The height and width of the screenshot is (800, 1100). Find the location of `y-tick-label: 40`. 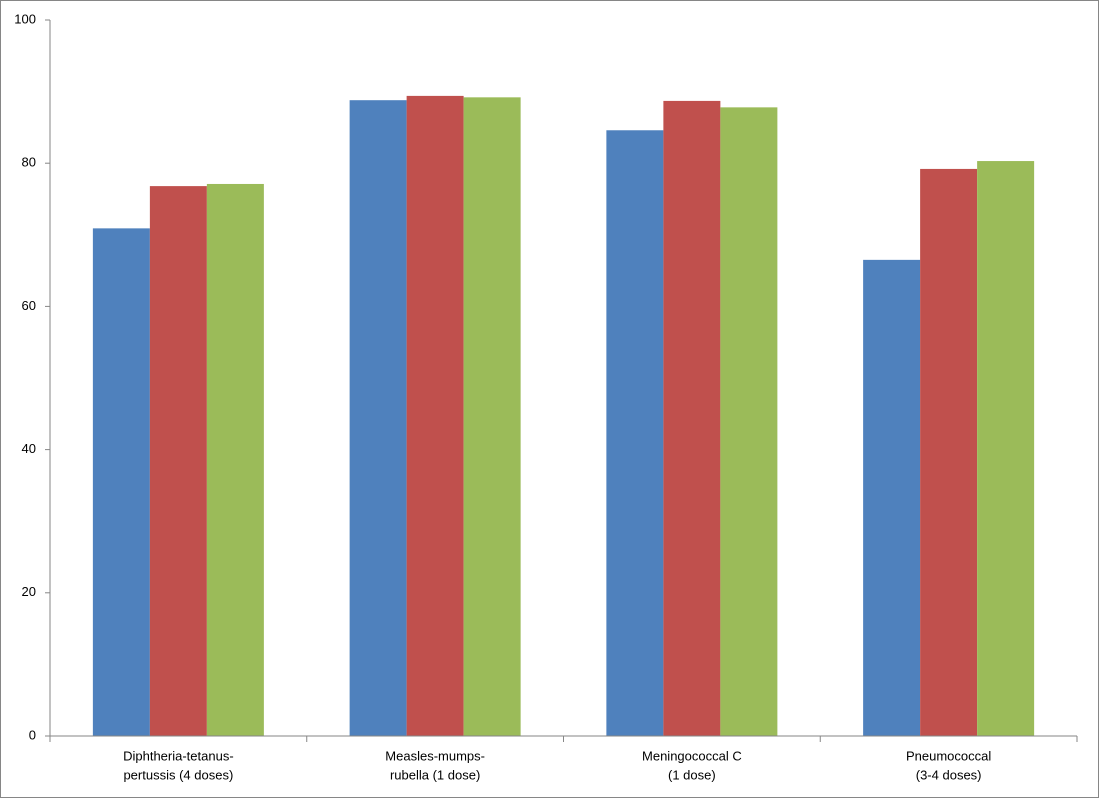

y-tick-label: 40 is located at coordinates (29, 448).